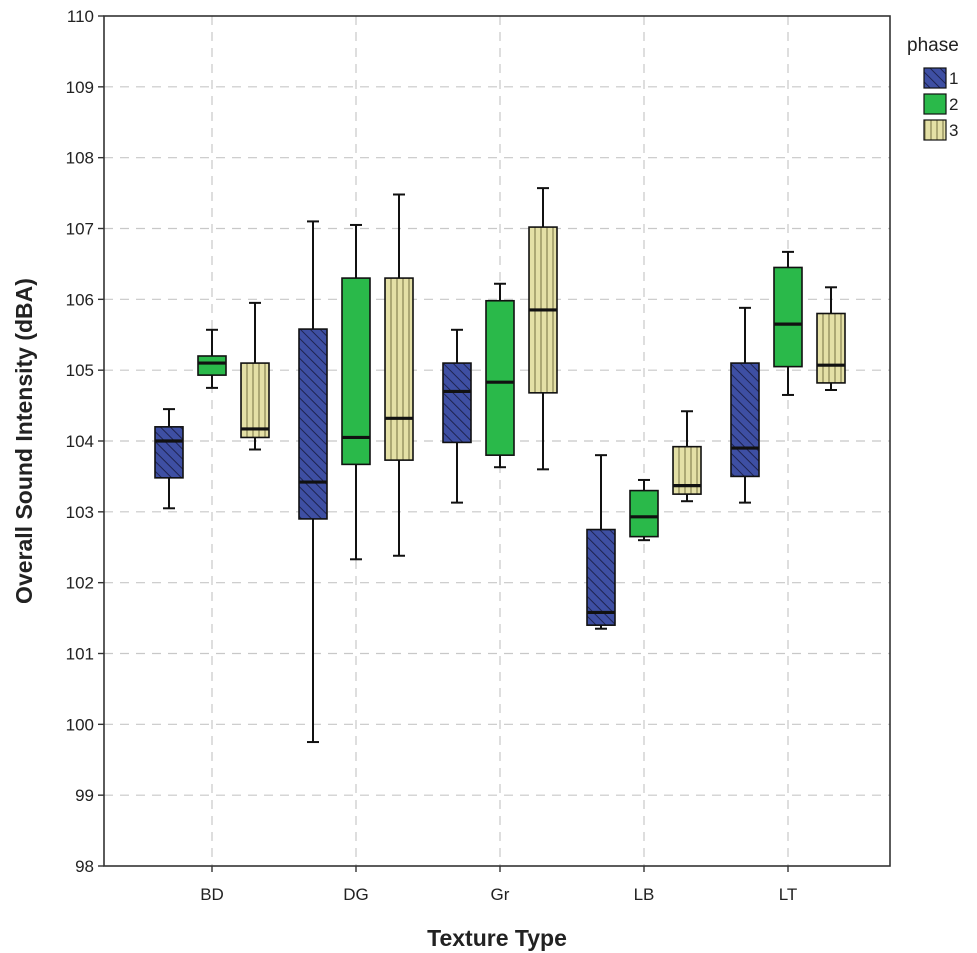  What do you see at coordinates (24, 441) in the screenshot?
I see `y-axis-title: Overall Sound Intensity (dBA)` at bounding box center [24, 441].